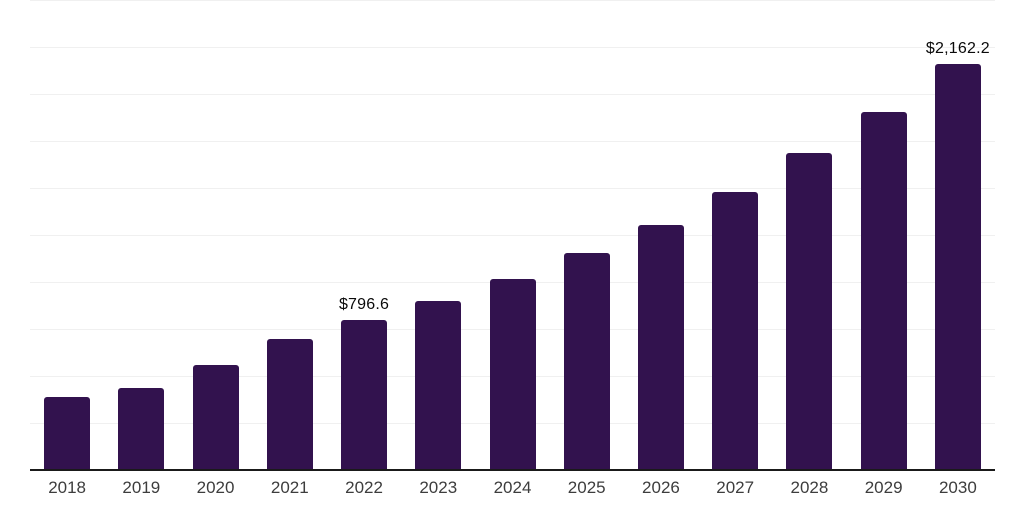 The image size is (1024, 512). Describe the element at coordinates (512, 374) in the screenshot. I see `bar-2024` at that location.